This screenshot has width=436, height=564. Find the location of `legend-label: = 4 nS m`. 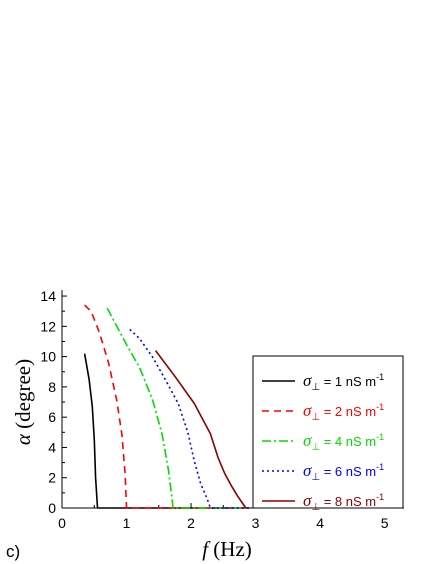

legend-label: = 4 nS m is located at coordinates (348, 441).